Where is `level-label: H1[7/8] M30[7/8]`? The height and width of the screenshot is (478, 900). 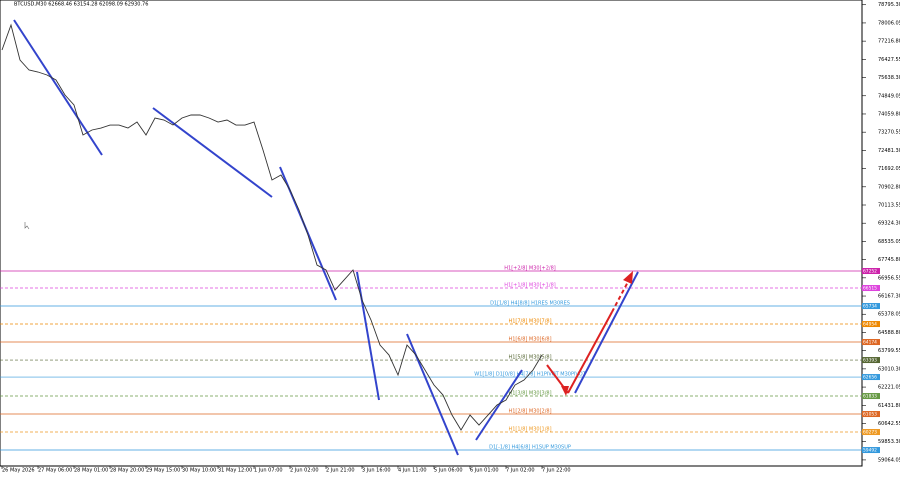
level-label: H1[7/8] M30[7/8] is located at coordinates (529, 322).